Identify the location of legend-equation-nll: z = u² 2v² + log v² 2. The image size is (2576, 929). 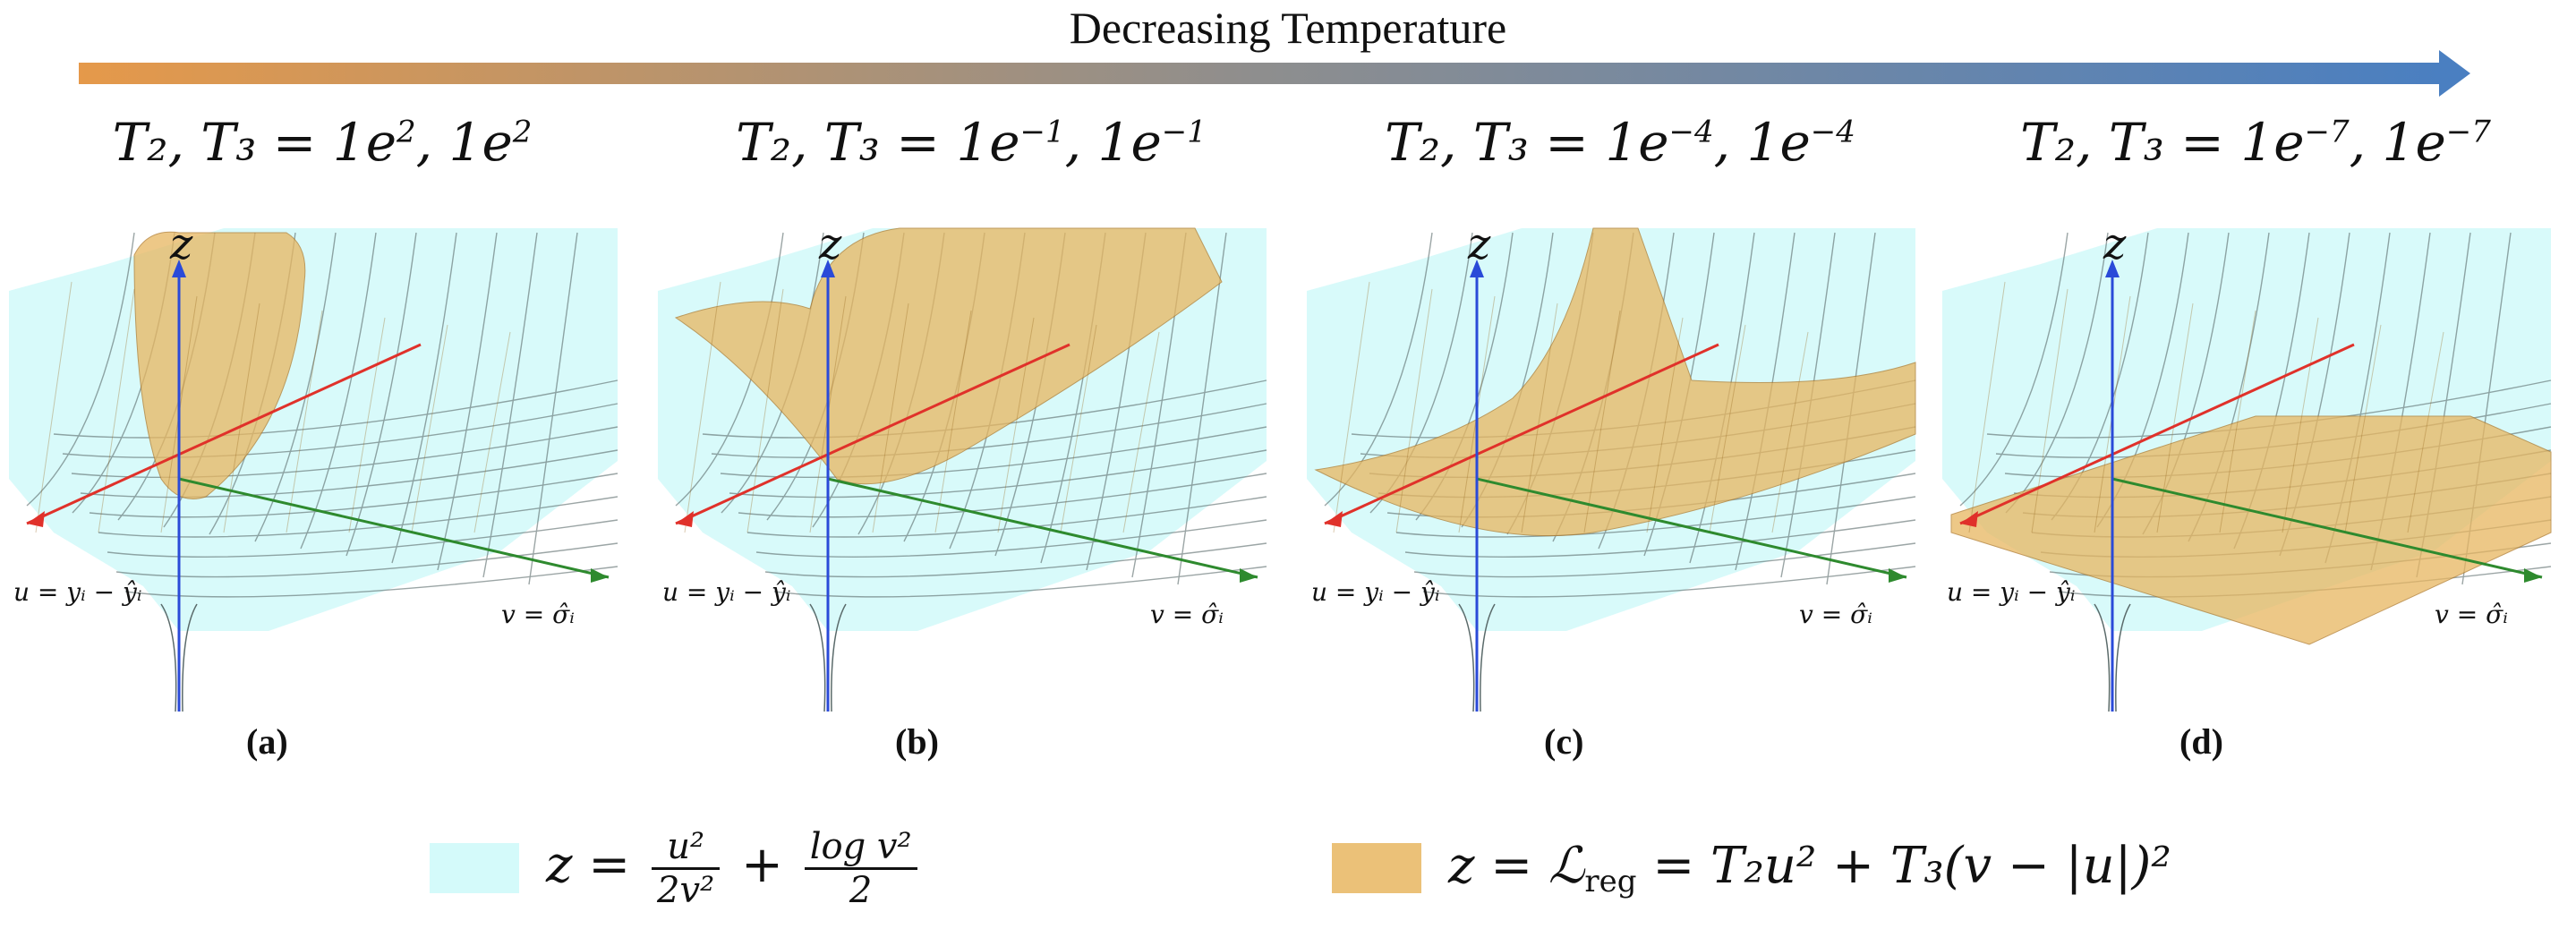
(734, 869).